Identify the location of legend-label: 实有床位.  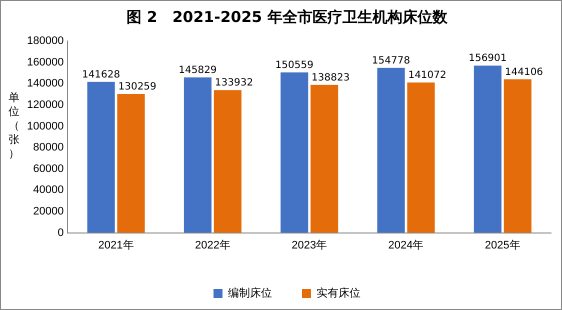
(338, 293).